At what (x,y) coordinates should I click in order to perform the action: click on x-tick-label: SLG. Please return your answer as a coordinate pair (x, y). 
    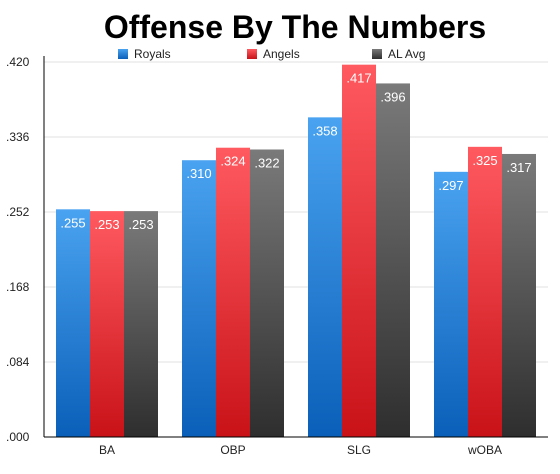
    Looking at the image, I should click on (359, 450).